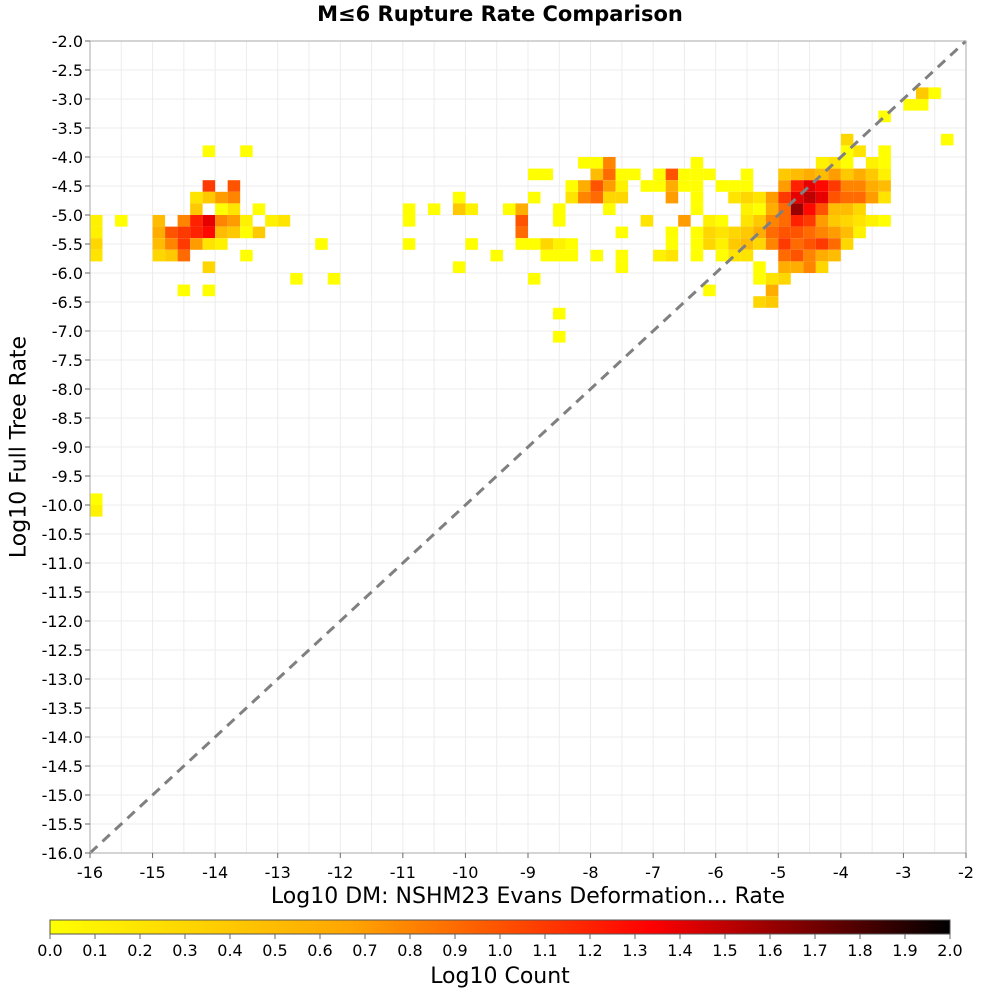 The width and height of the screenshot is (1000, 1000). I want to click on y-tick-label: -12.5, so click(62, 650).